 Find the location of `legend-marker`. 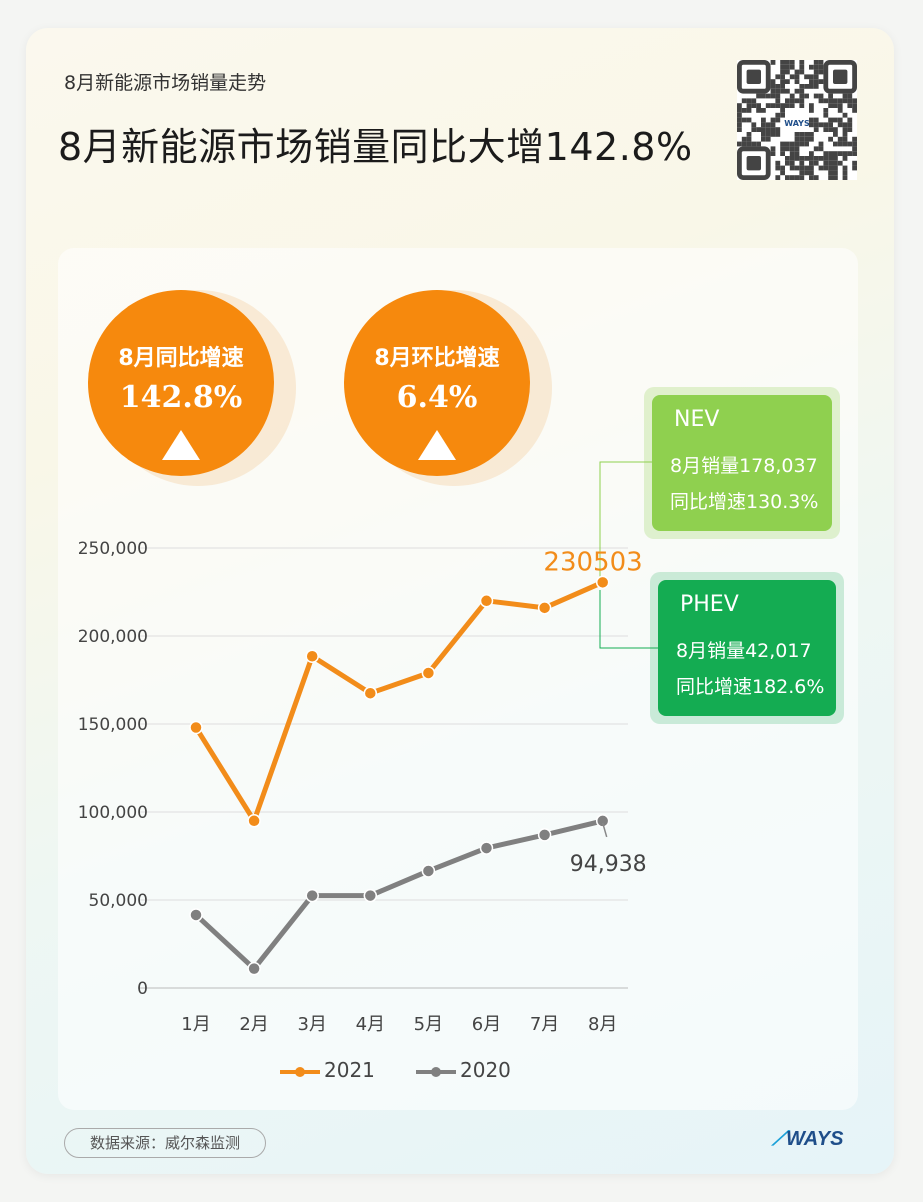

legend-marker is located at coordinates (436, 1072).